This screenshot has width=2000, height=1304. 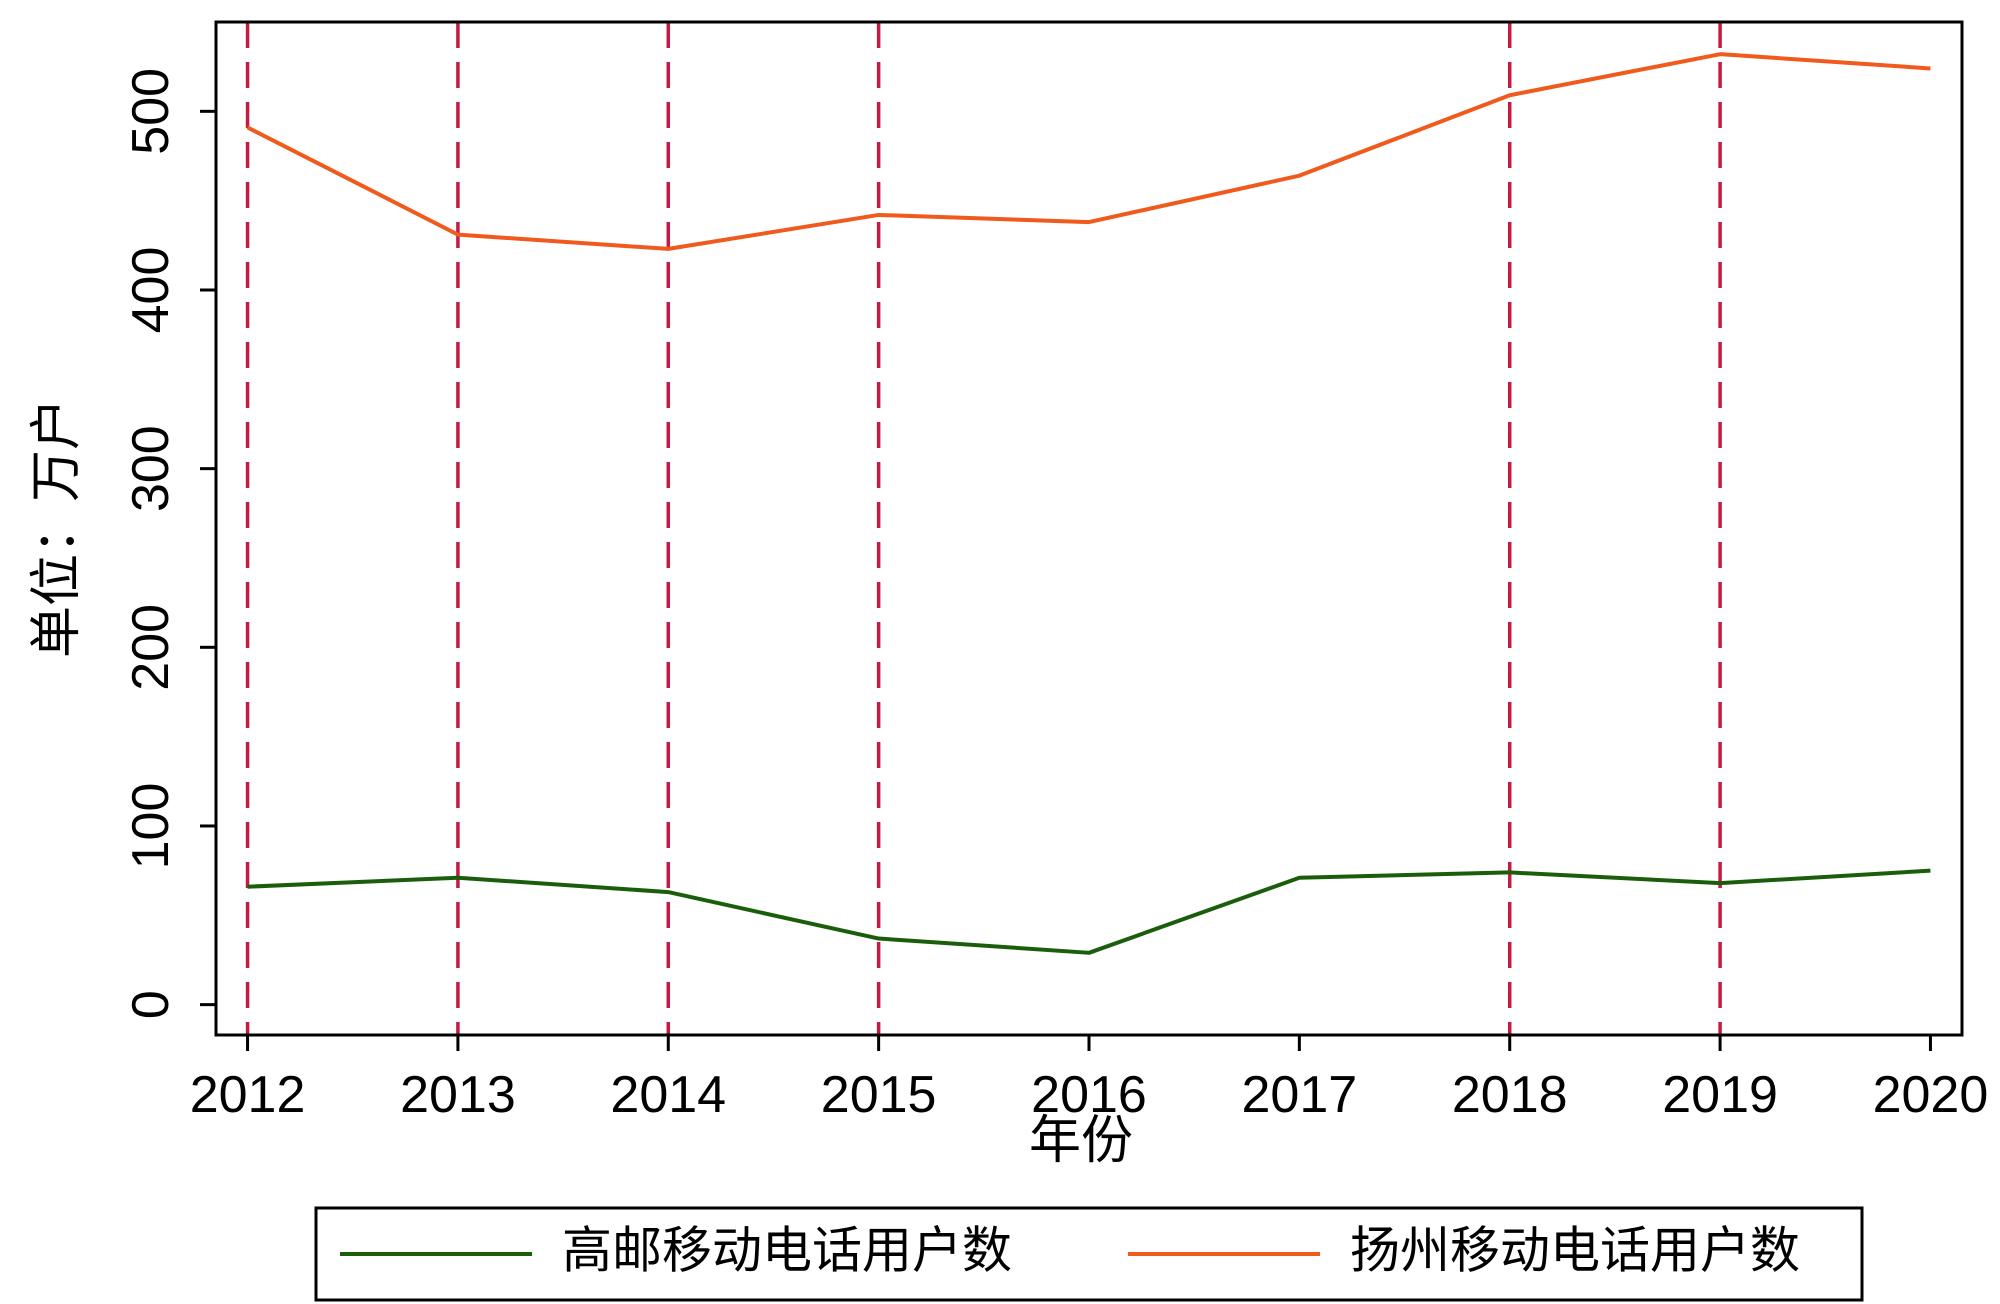 I want to click on y-tick-label-500: 500, so click(x=151, y=111).